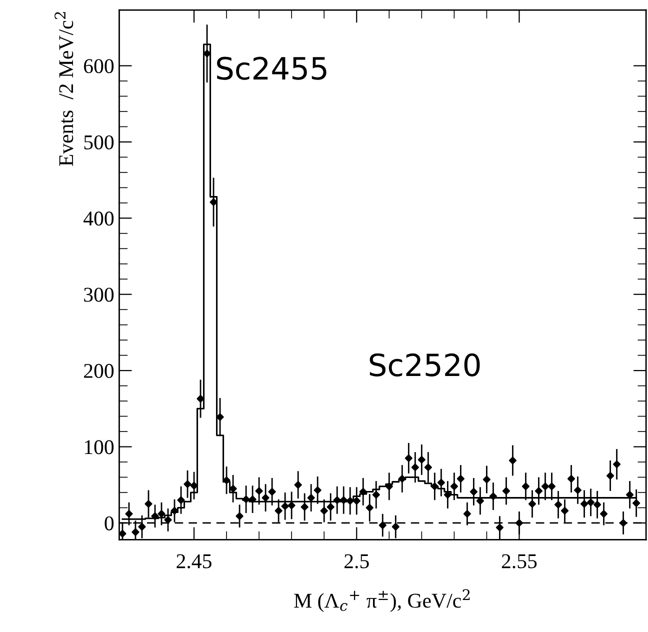  I want to click on y-tick-label: 300, so click(99, 295).